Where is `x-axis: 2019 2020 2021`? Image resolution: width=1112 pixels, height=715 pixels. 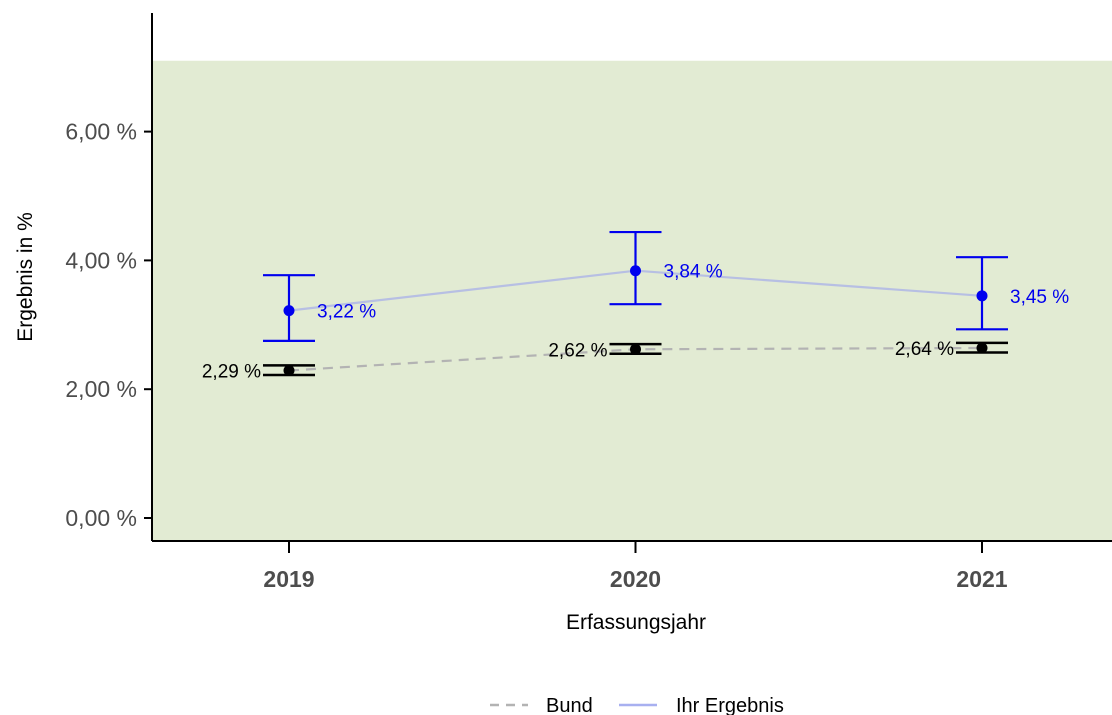 x-axis: 2019 2020 2021 is located at coordinates (635, 566).